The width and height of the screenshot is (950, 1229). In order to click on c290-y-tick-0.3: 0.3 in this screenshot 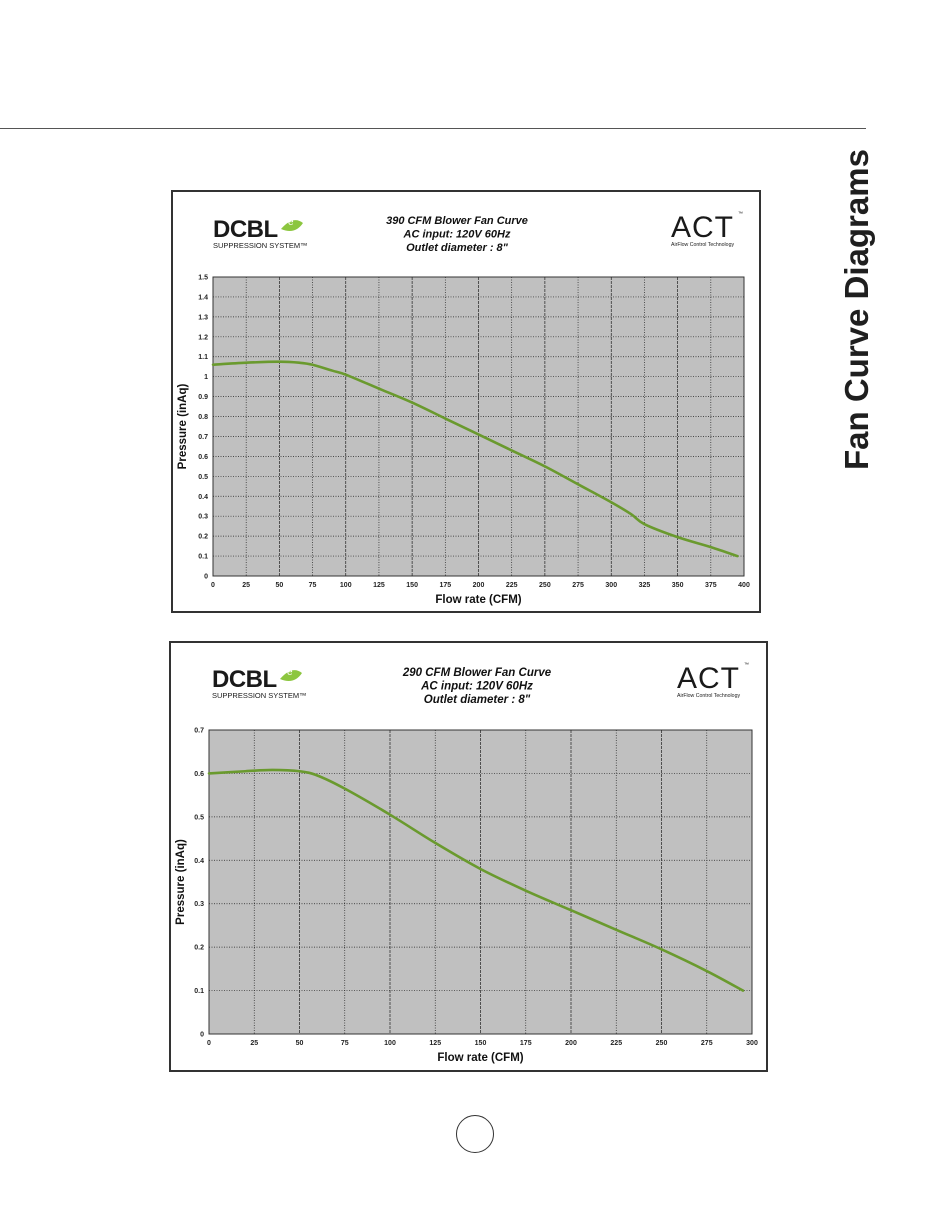, I will do `click(199, 904)`.